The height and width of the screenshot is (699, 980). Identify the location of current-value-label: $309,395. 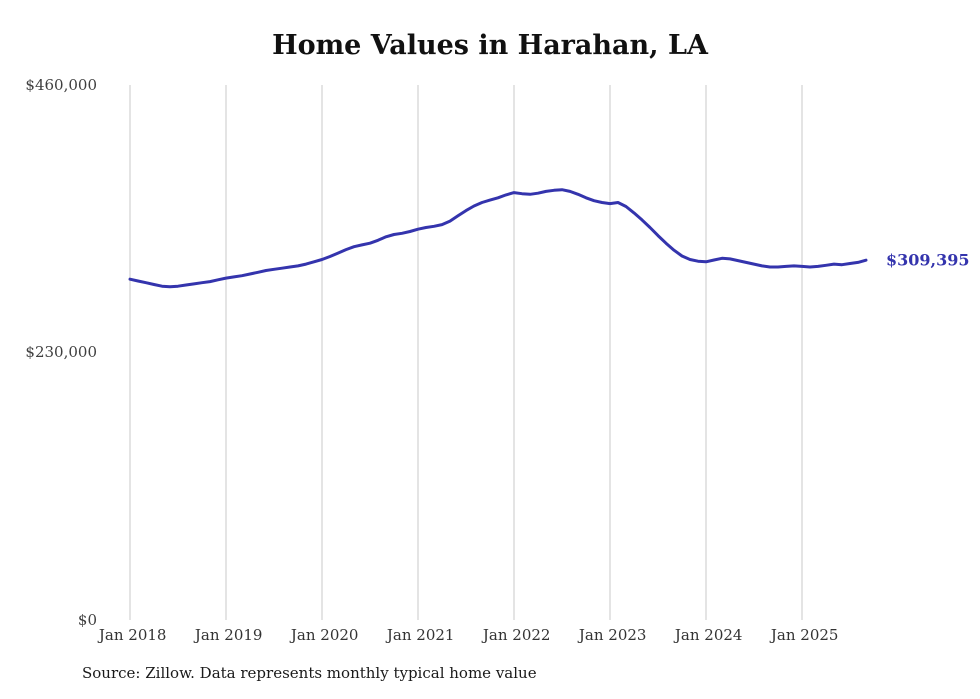
(928, 260).